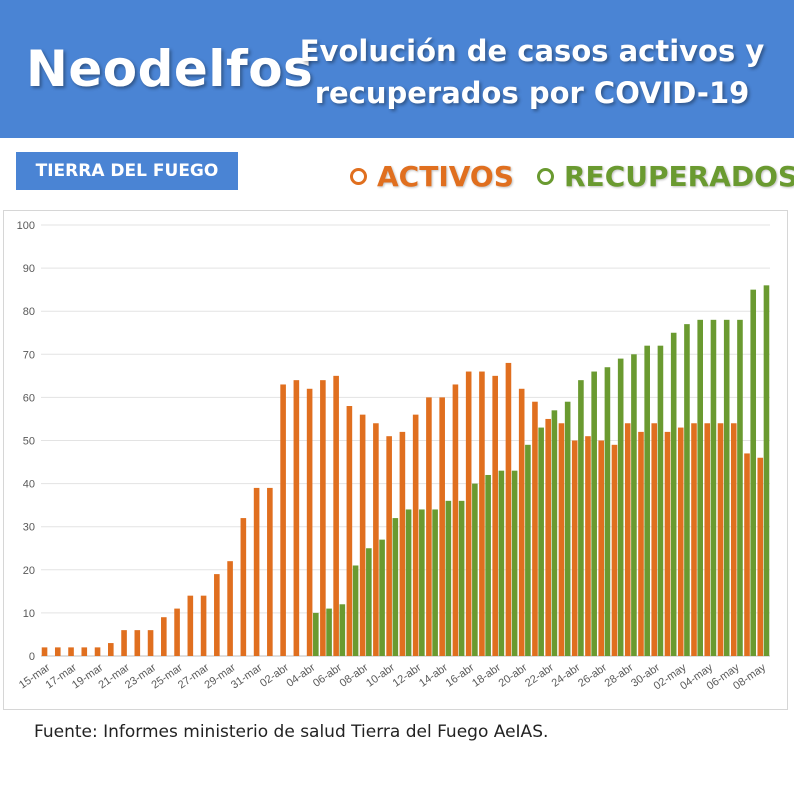 This screenshot has width=794, height=794. What do you see at coordinates (528, 550) in the screenshot?
I see `bar-recuperados-20-abr` at bounding box center [528, 550].